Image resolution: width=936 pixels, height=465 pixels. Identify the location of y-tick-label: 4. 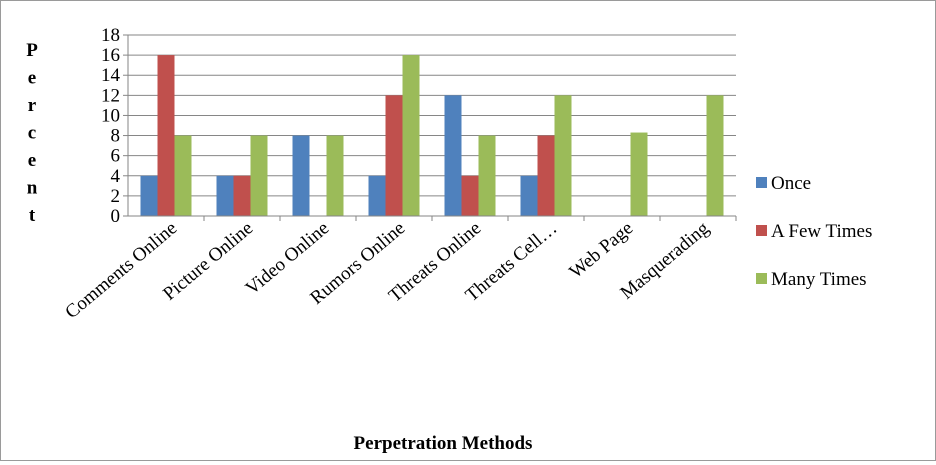
(116, 176).